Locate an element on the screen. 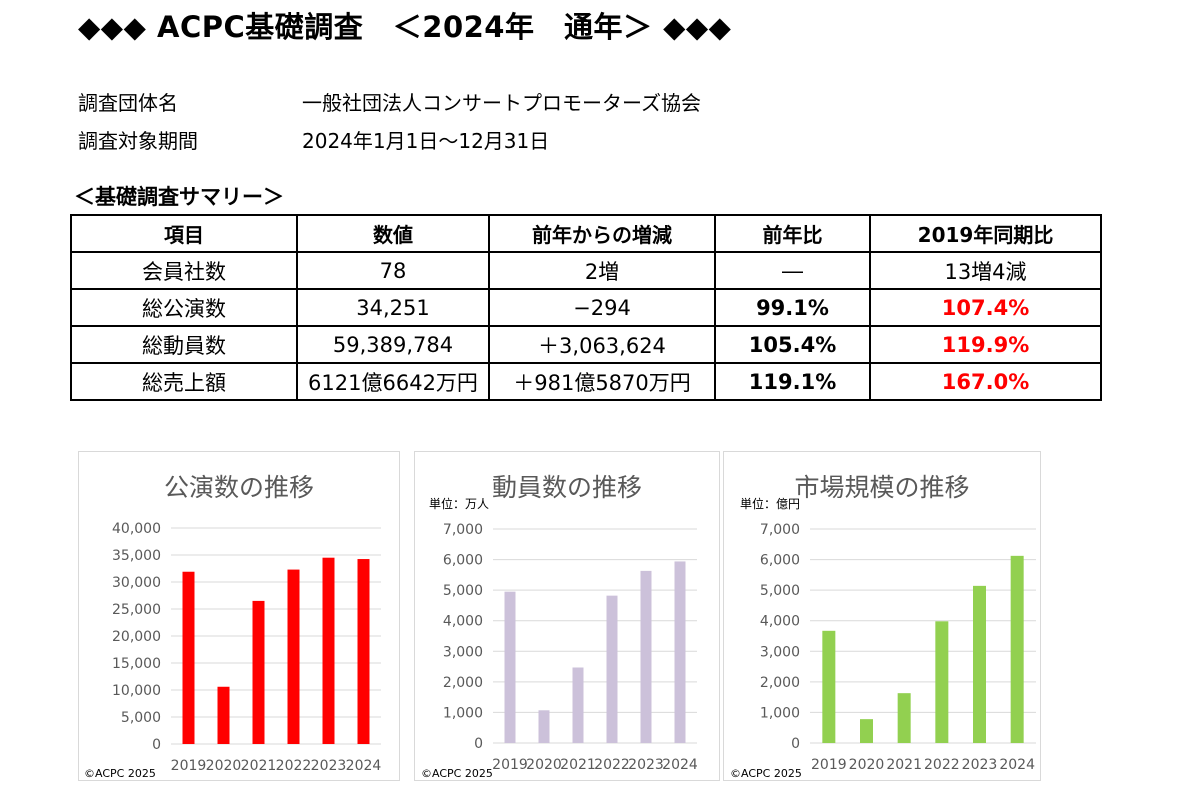 The image size is (1177, 786). table-cell: ＋3,063,624 is located at coordinates (602, 344).